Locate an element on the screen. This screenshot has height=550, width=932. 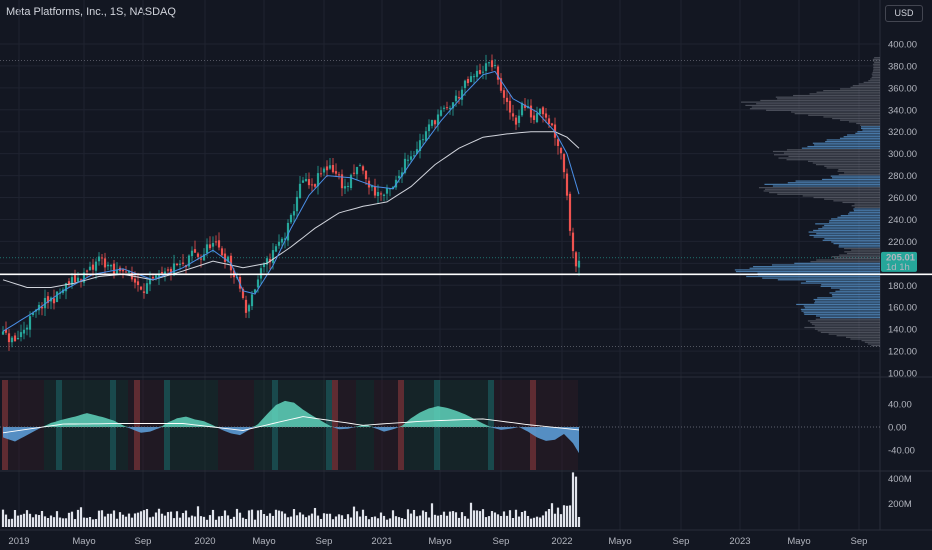
currency-button: USD is located at coordinates (904, 13).